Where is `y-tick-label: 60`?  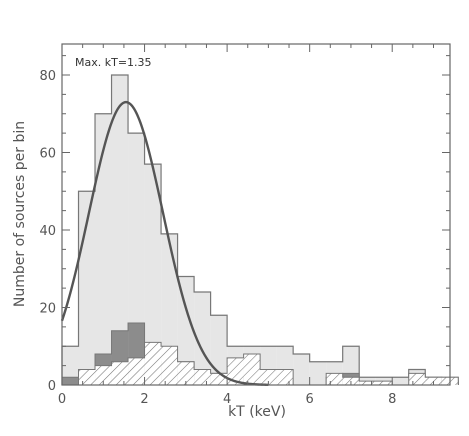 y-tick-label: 60 is located at coordinates (47, 154).